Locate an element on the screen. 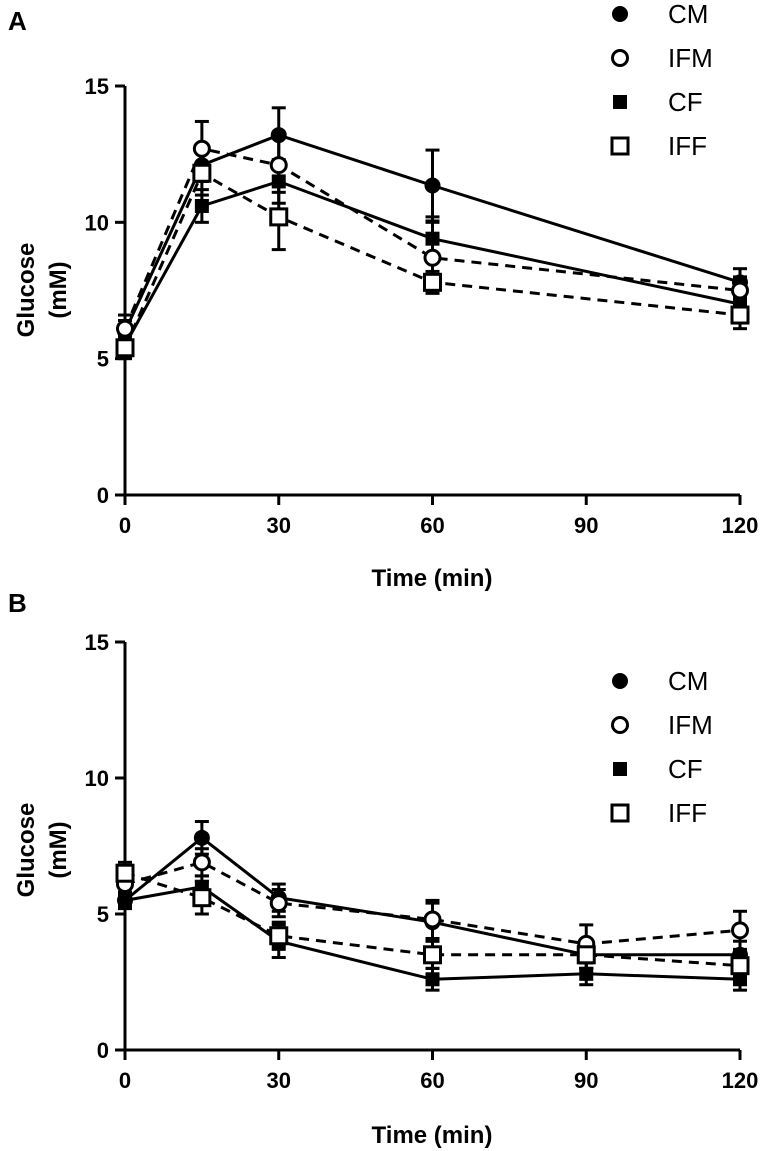 The width and height of the screenshot is (766, 1151). panel-label: B is located at coordinates (17, 603).